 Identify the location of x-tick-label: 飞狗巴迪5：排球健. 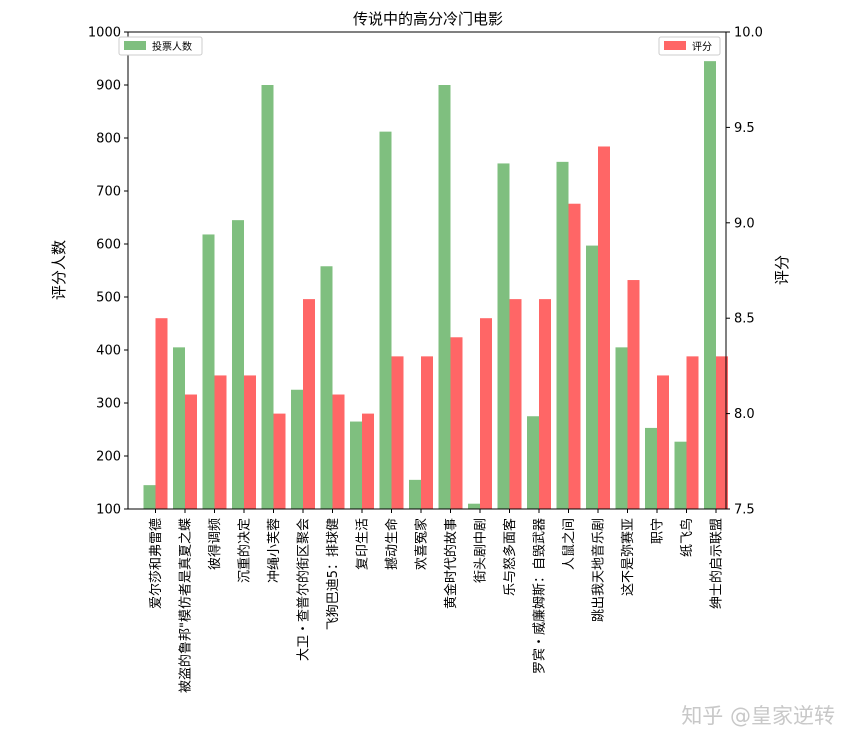
(333, 574).